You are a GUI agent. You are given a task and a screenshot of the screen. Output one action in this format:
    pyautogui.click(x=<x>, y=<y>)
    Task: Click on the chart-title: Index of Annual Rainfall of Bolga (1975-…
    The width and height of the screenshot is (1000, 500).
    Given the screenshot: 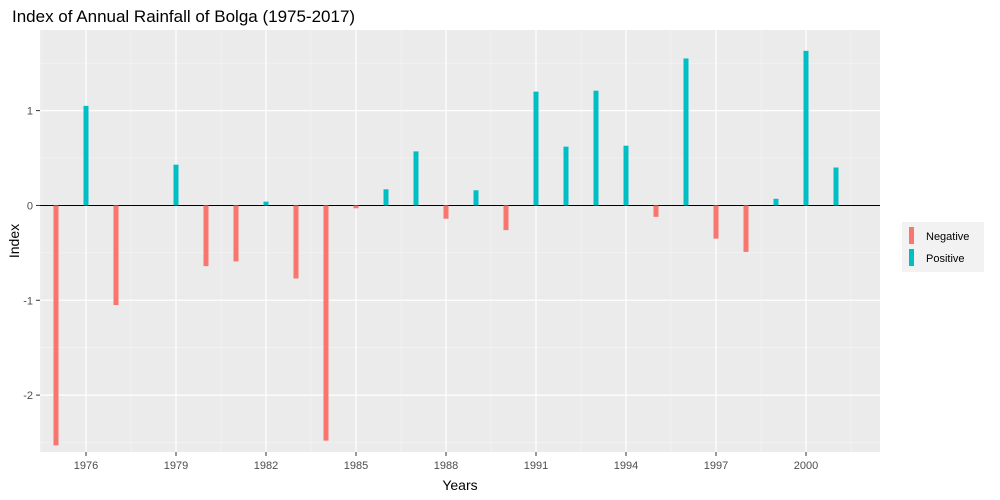 What is the action you would take?
    pyautogui.click(x=183, y=16)
    